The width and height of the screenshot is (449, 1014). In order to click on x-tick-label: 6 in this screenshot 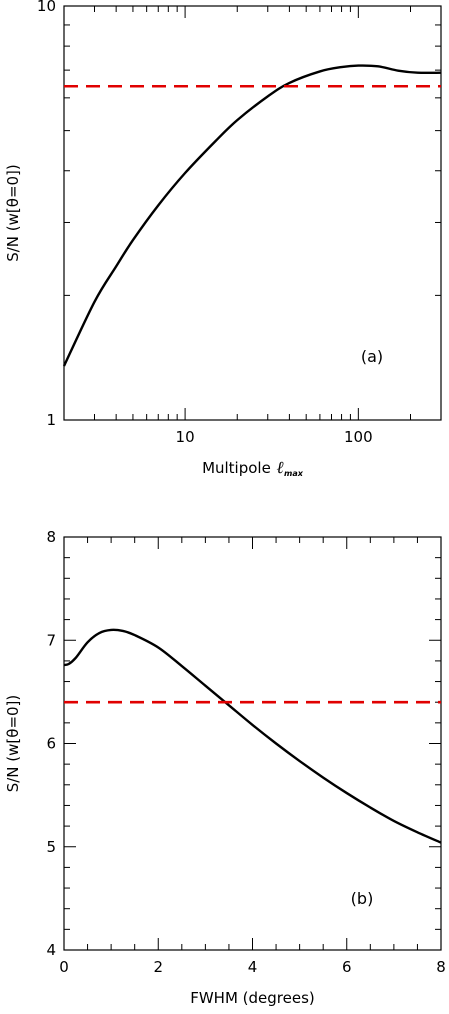, I will do `click(347, 967)`.